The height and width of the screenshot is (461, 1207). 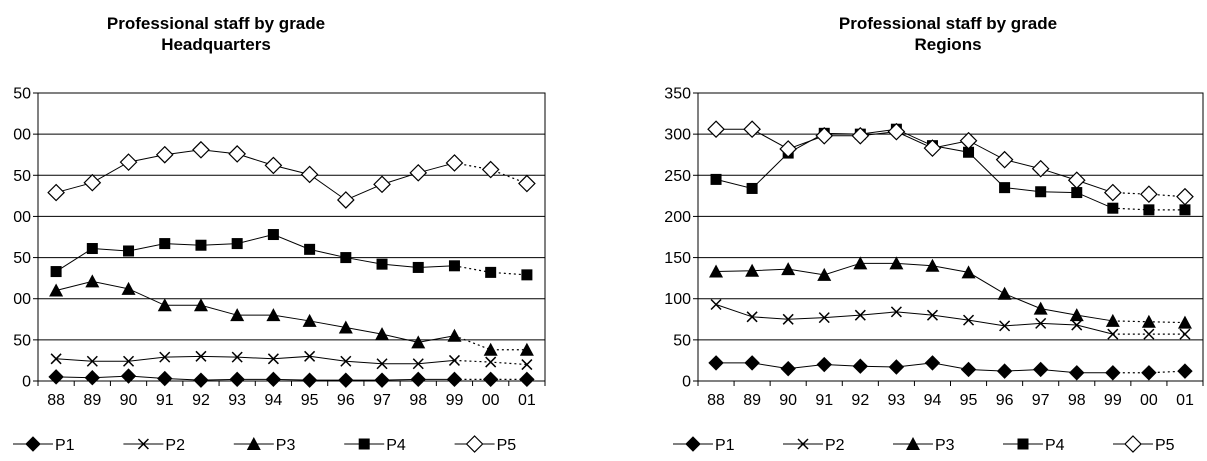 I want to click on chart-subtitle: Regions, so click(x=947, y=44).